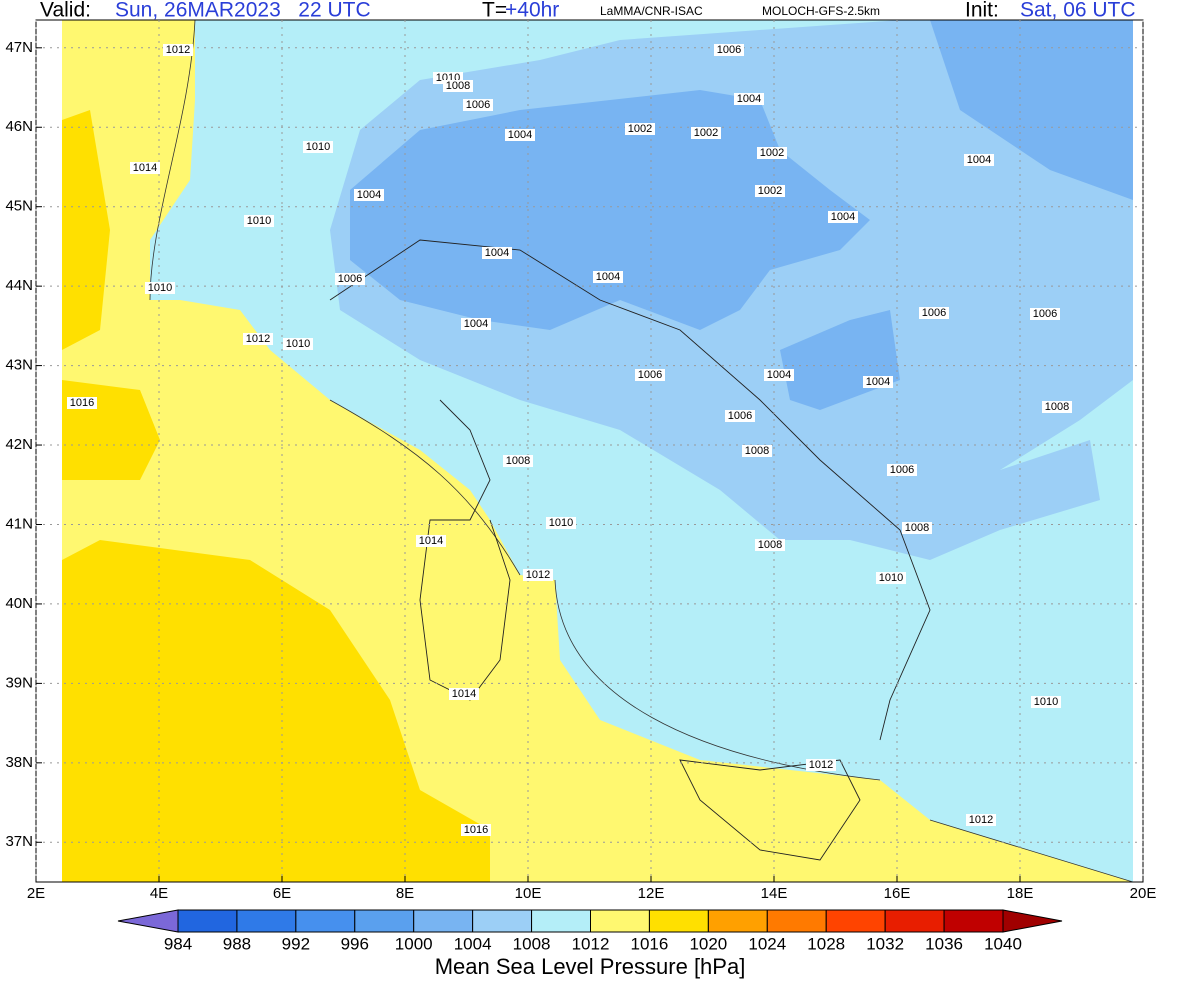 The width and height of the screenshot is (1180, 985). Describe the element at coordinates (237, 943) in the screenshot. I see `colorbar-label: 988` at that location.